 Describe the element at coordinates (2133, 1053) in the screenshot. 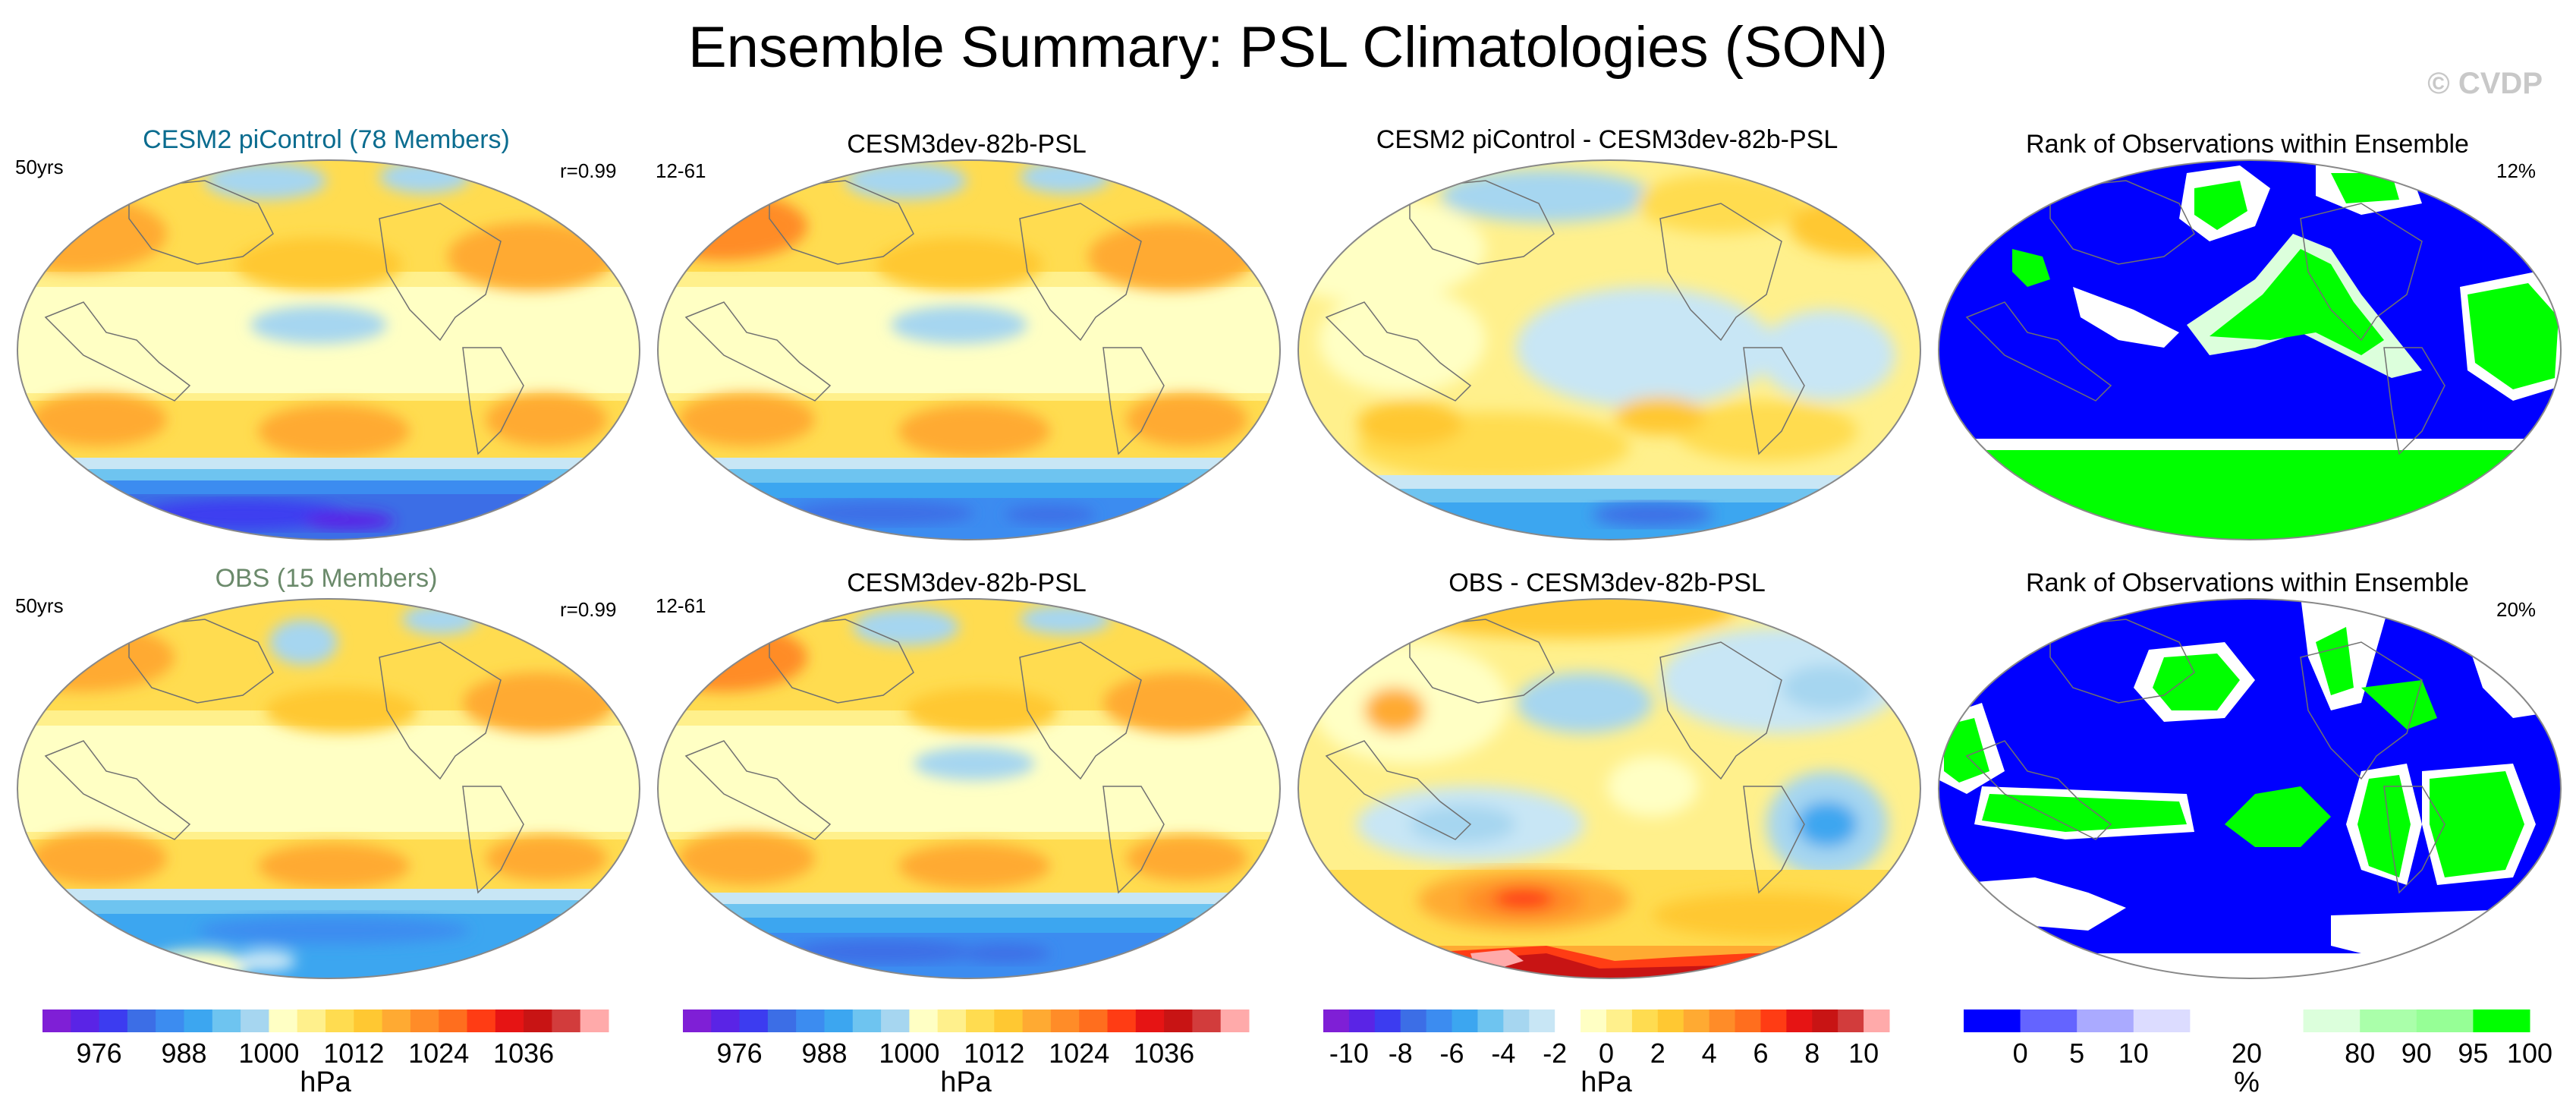

I see `rank-colorbar-tick-label: 10` at that location.